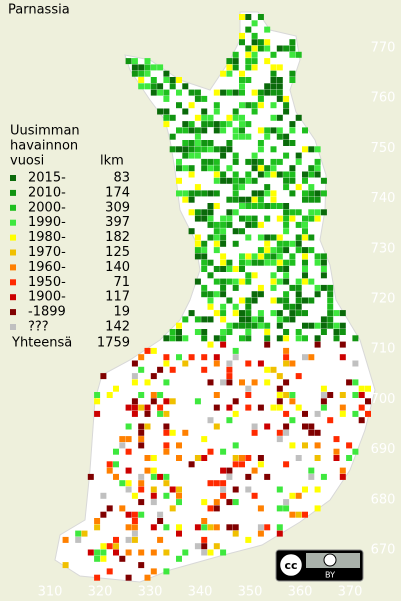  What do you see at coordinates (319, 565) in the screenshot?
I see `license-badge: cc BY` at bounding box center [319, 565].